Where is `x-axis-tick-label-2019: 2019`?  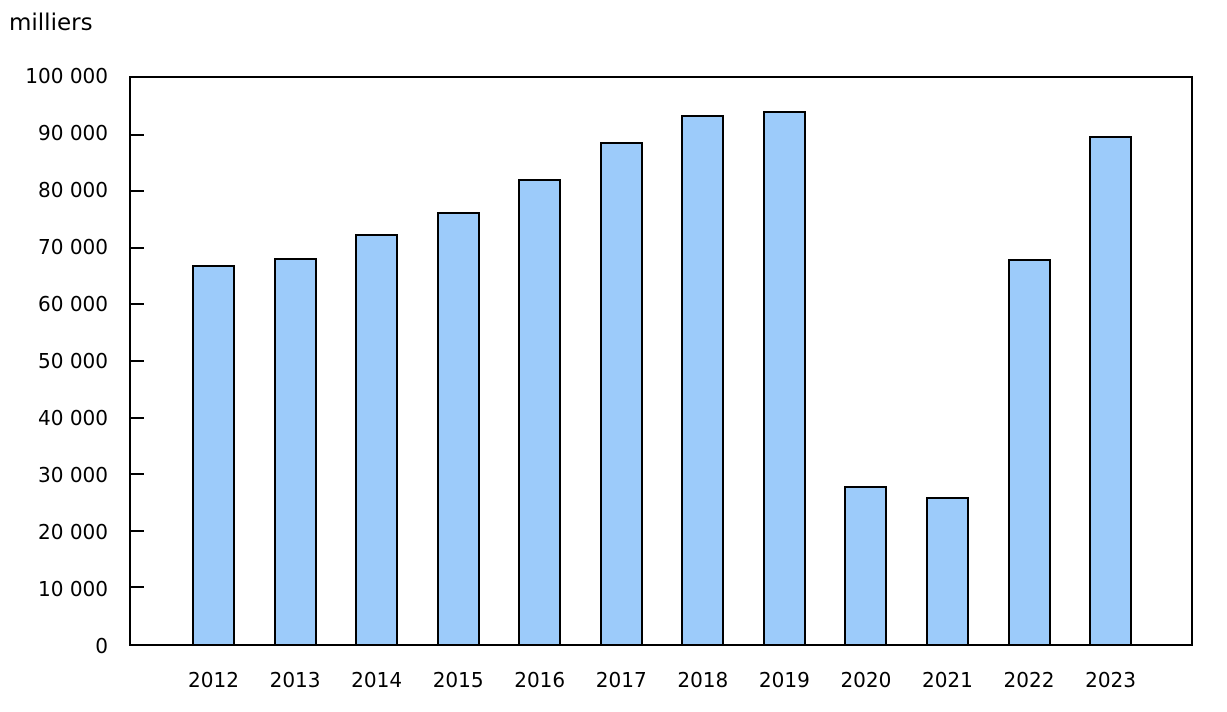 x-axis-tick-label-2019: 2019 is located at coordinates (784, 680).